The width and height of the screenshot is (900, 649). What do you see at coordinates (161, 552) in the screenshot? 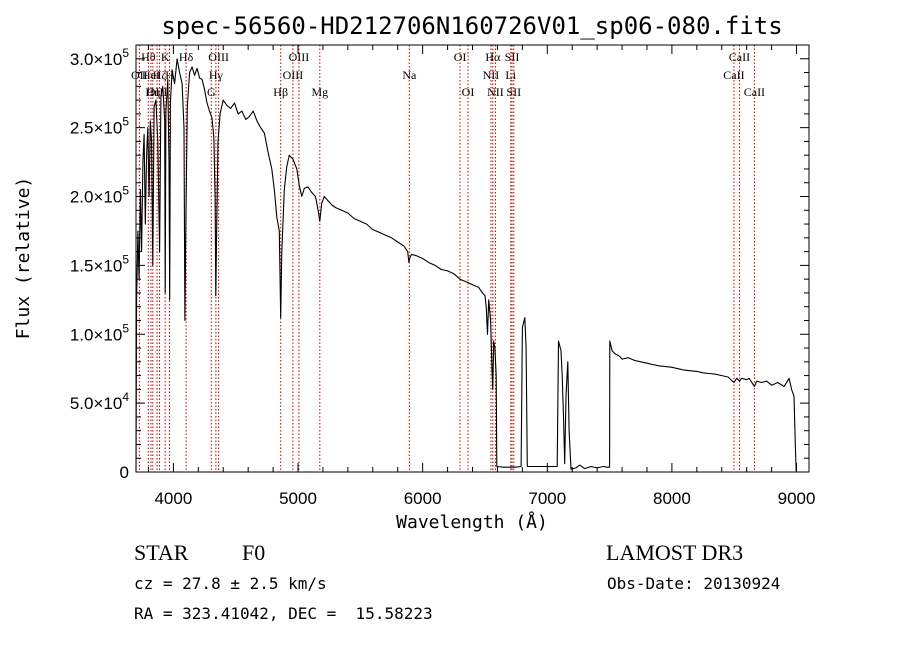
I see `object-class: STAR` at bounding box center [161, 552].